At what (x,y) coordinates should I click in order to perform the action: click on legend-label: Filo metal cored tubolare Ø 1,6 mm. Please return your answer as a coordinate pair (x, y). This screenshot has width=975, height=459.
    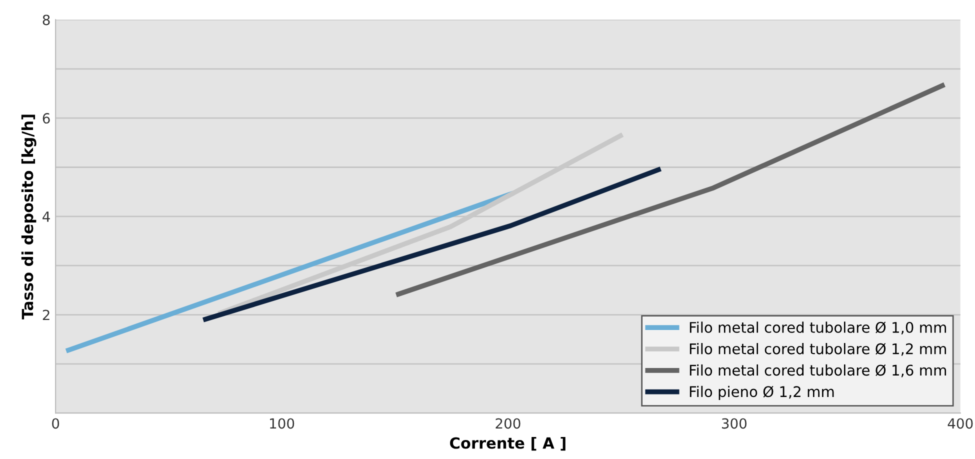
    Looking at the image, I should click on (818, 371).